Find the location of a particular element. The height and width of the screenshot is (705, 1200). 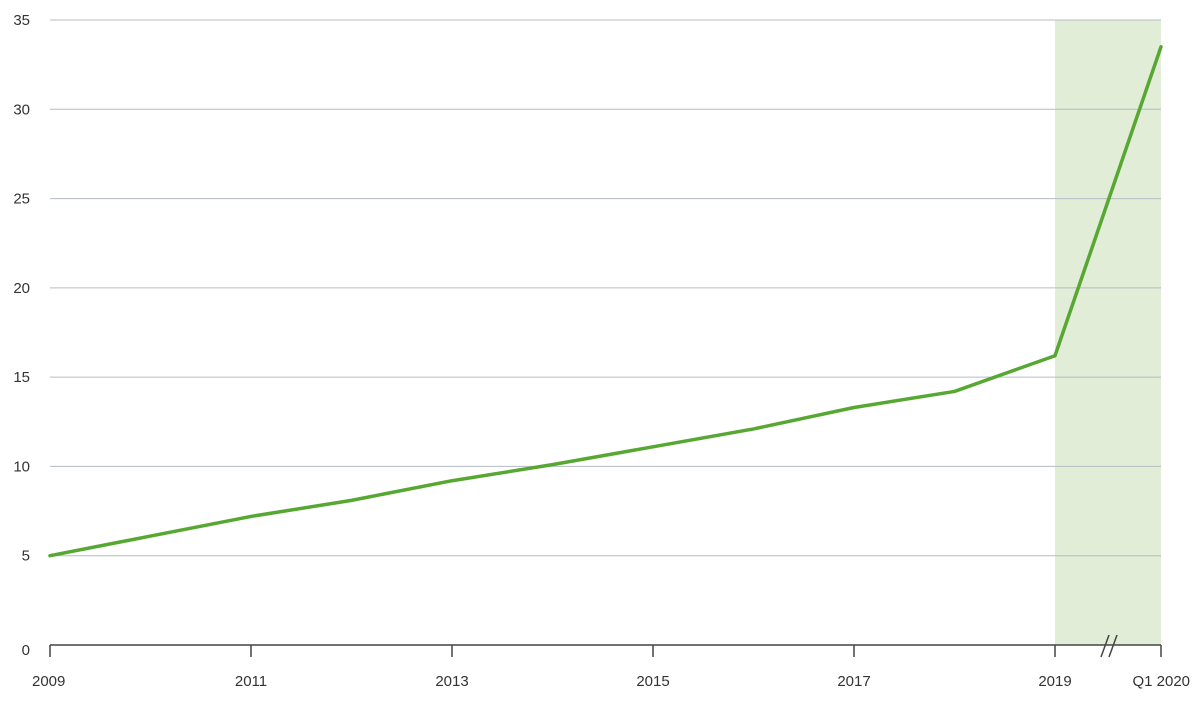

x-tick-label: 2011 is located at coordinates (251, 681).